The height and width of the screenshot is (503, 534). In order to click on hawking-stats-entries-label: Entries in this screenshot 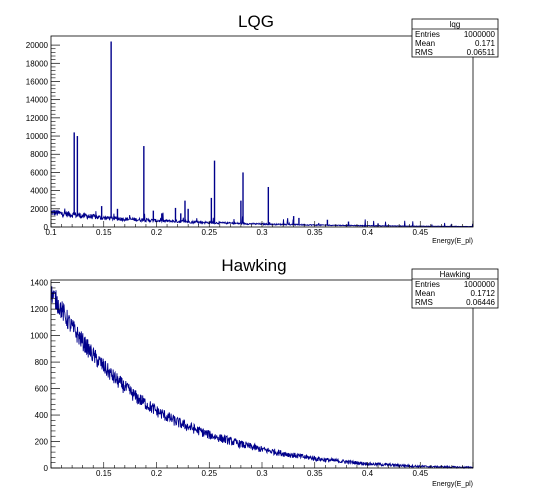, I will do `click(427, 284)`.